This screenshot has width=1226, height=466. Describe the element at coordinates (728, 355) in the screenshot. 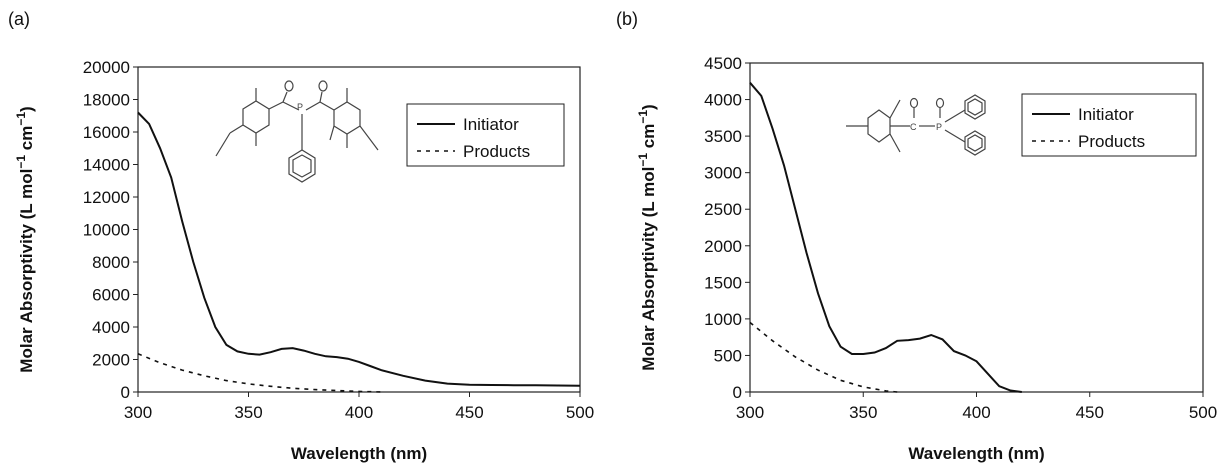

I see `y-tick-label: 500` at that location.